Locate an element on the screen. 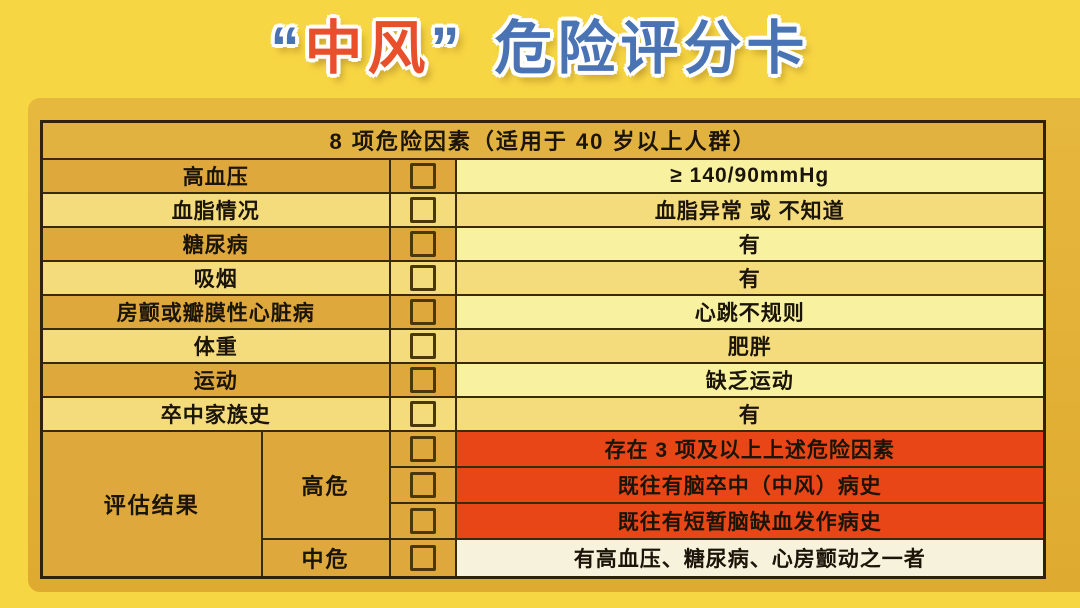 Image resolution: width=1080 pixels, height=608 pixels. table-row-high-risk-3: 既往有短暂脑缺血发作病史 is located at coordinates (544, 521).